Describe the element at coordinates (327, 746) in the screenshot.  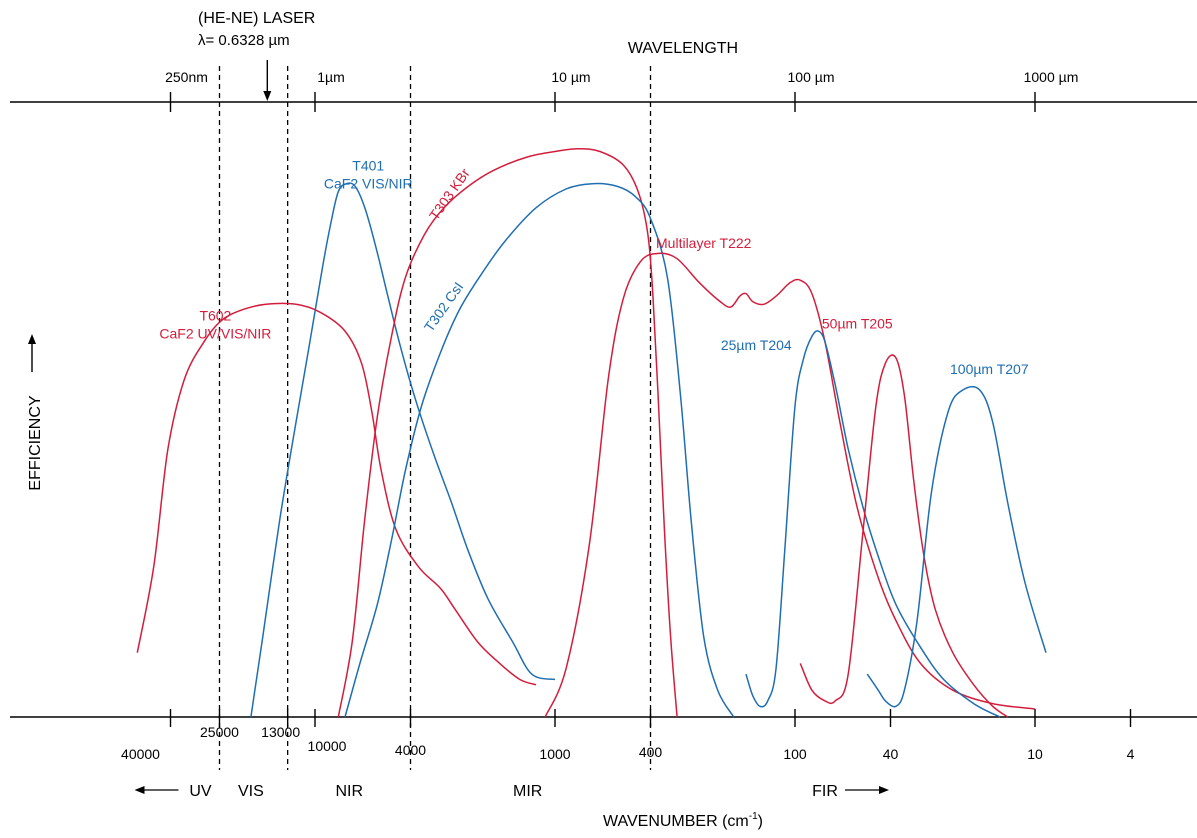
I see `bottom-tick-label: 10000` at that location.